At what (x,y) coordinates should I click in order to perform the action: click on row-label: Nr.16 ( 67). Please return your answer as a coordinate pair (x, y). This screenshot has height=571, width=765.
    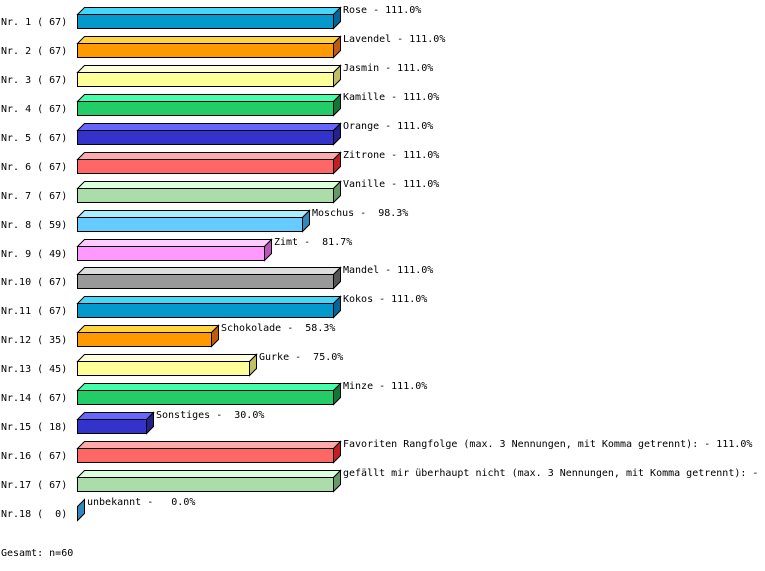
    Looking at the image, I should click on (34, 456).